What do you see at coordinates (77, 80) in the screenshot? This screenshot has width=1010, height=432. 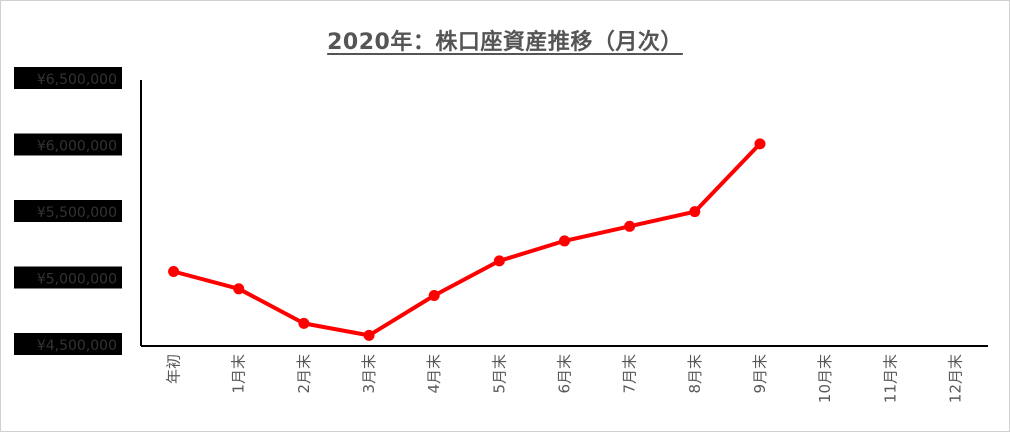 I see `y-tick-label: ¥6,500,000` at bounding box center [77, 80].